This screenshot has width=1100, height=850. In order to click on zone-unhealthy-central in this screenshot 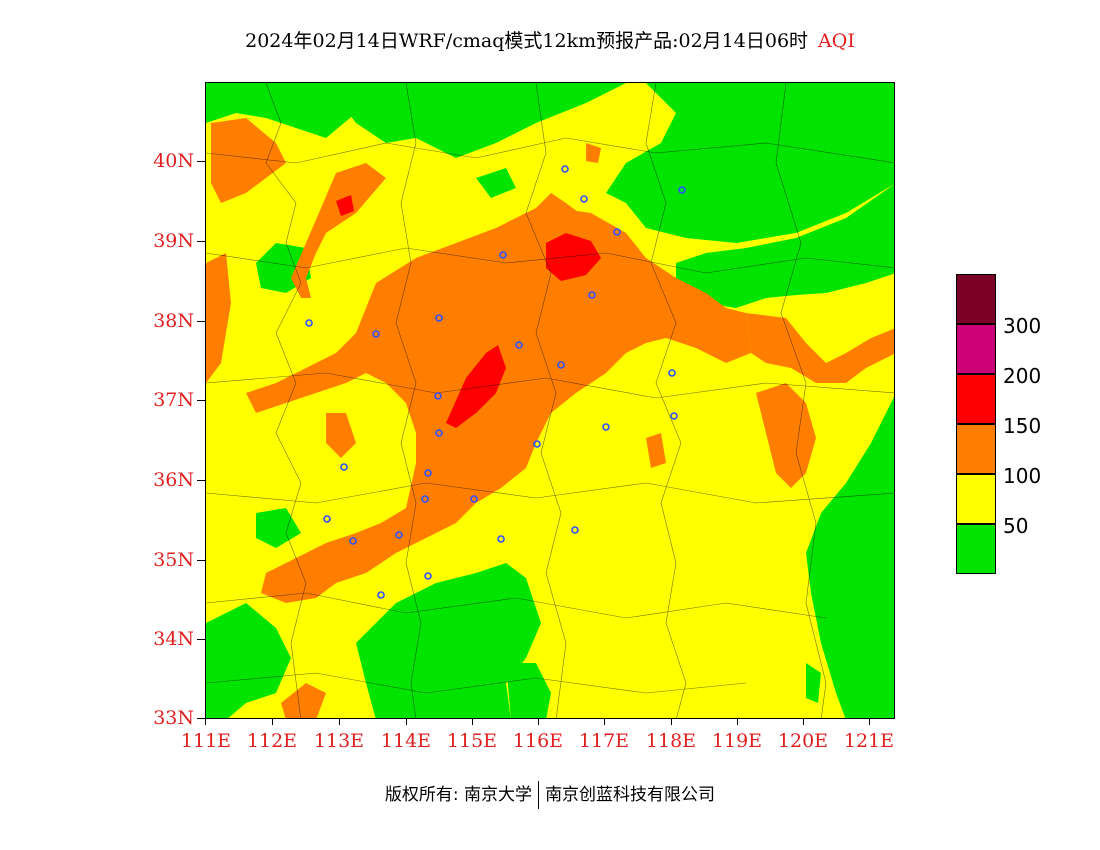, I will do `click(476, 386)`.